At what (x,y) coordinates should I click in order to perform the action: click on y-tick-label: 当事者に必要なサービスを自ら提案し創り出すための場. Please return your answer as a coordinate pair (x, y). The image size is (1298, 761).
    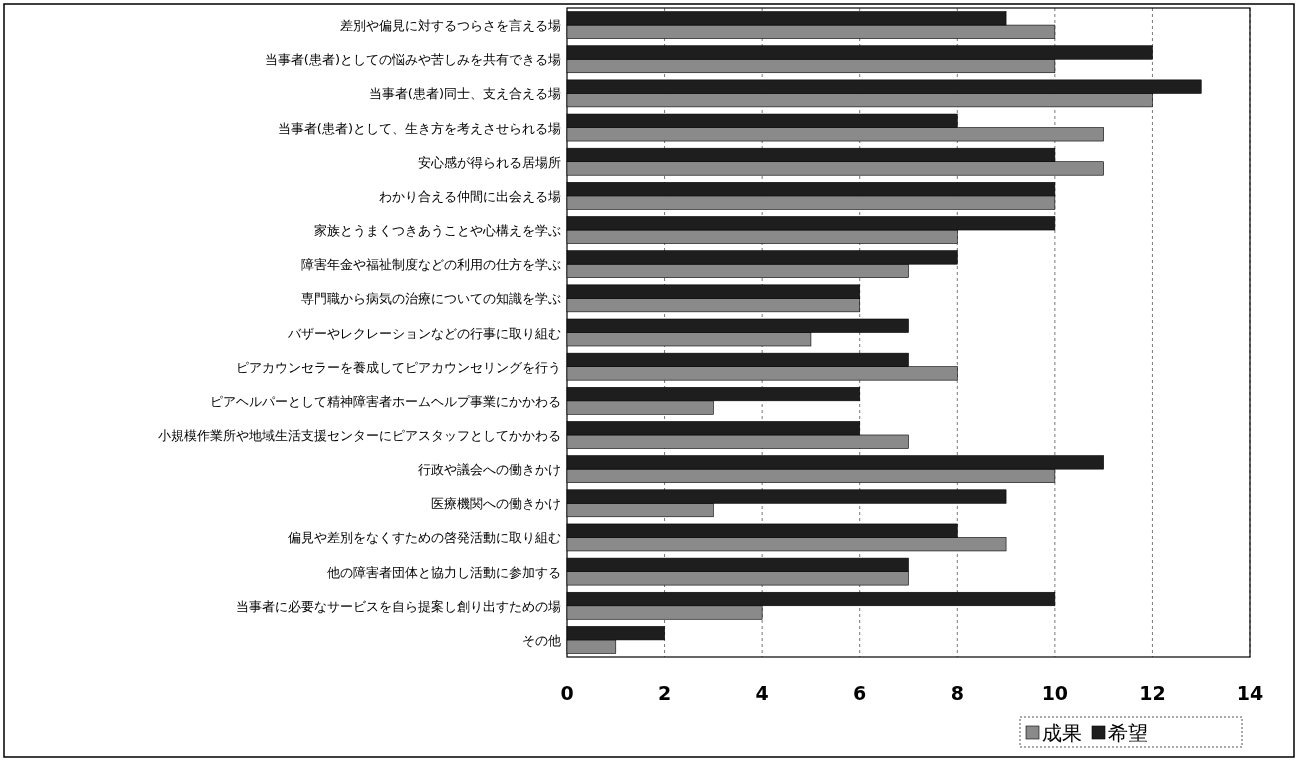
    Looking at the image, I should click on (398, 606).